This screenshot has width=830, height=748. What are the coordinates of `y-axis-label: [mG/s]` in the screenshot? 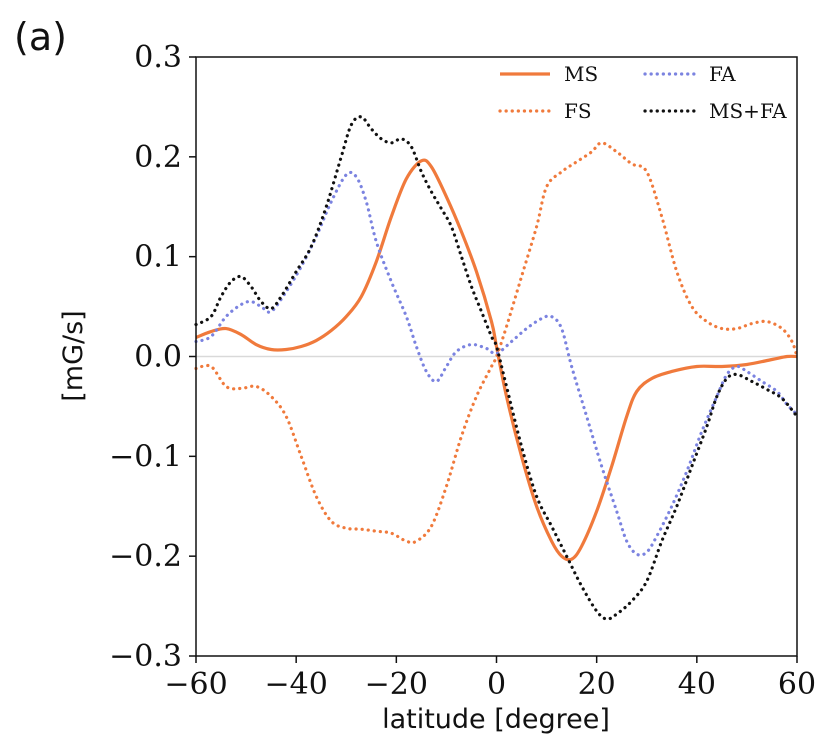 It's located at (73, 355).